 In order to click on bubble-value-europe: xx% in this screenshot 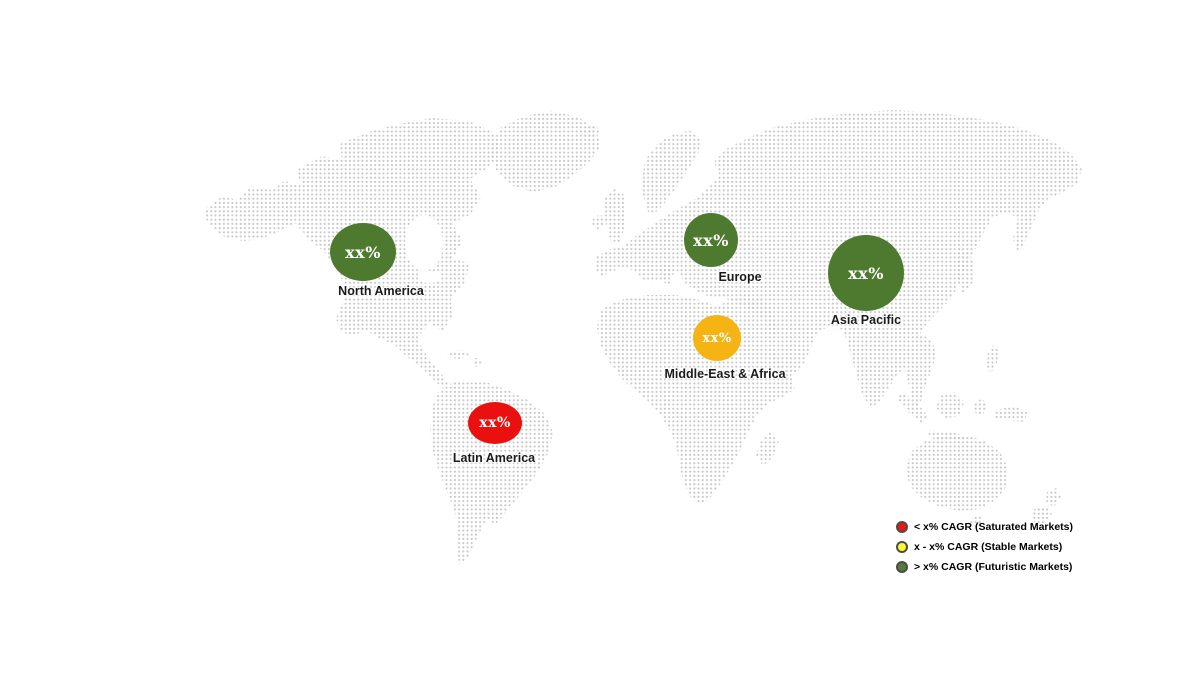, I will do `click(711, 240)`.